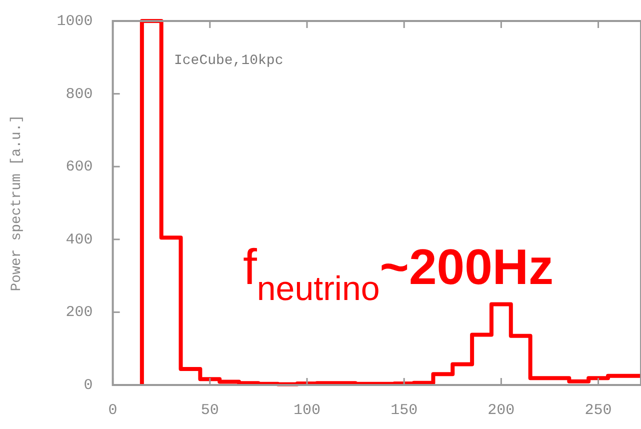 The image size is (641, 429). What do you see at coordinates (79, 167) in the screenshot?
I see `y-tick-label: 600` at bounding box center [79, 167].